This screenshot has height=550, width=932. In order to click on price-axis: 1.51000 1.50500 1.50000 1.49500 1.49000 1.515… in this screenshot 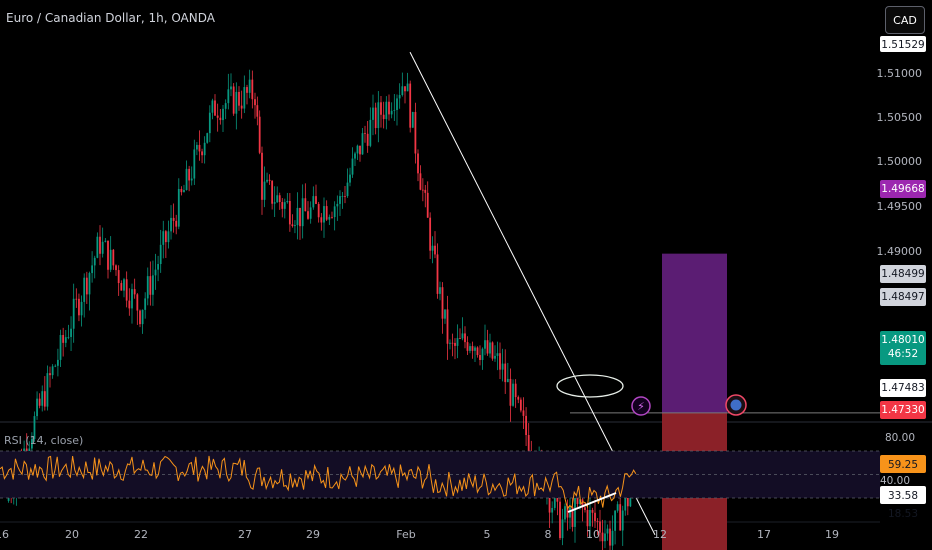, I will do `click(901, 278)`.